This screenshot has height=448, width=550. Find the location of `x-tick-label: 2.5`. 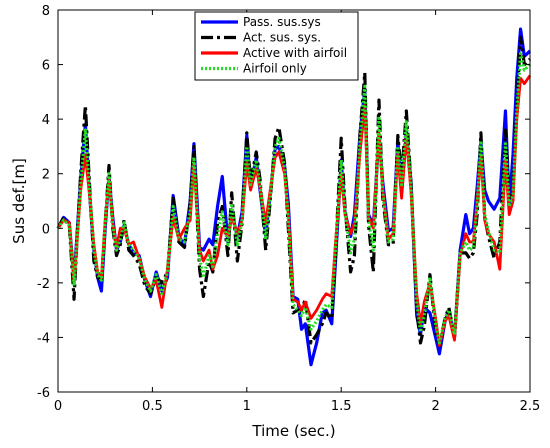

x-tick-label: 2.5 is located at coordinates (530, 406).